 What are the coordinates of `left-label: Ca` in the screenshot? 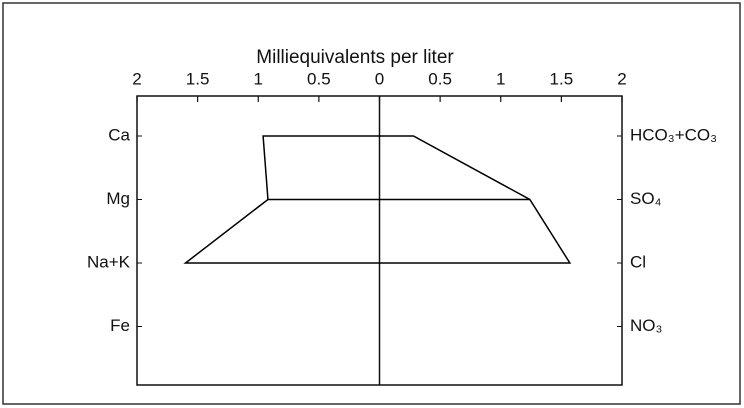 It's located at (119, 134).